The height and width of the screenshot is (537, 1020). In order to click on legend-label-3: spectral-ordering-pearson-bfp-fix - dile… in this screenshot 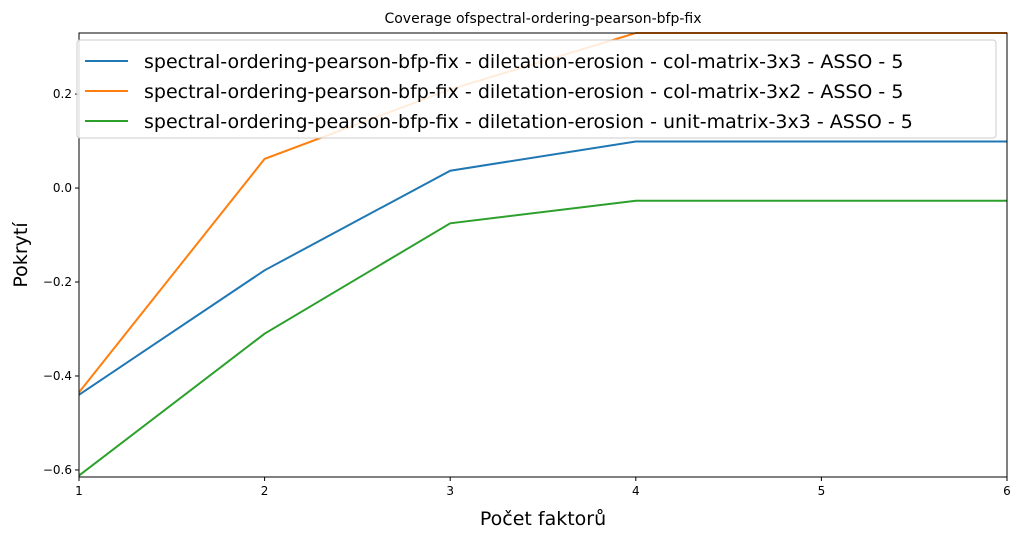, I will do `click(528, 122)`.